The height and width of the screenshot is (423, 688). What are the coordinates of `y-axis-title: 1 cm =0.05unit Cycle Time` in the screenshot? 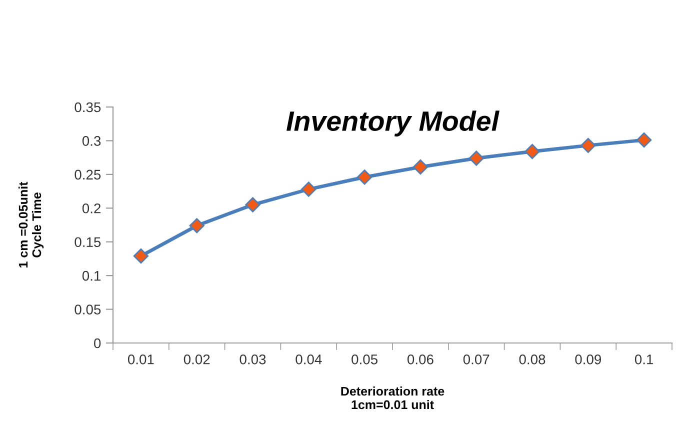 It's located at (31, 225).